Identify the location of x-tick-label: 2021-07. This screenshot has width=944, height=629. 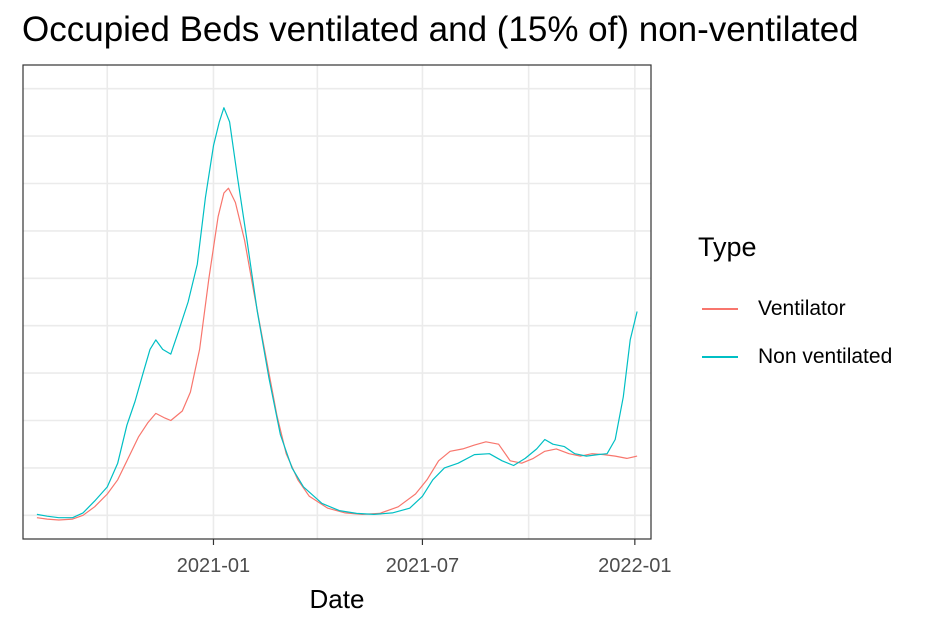
(422, 566).